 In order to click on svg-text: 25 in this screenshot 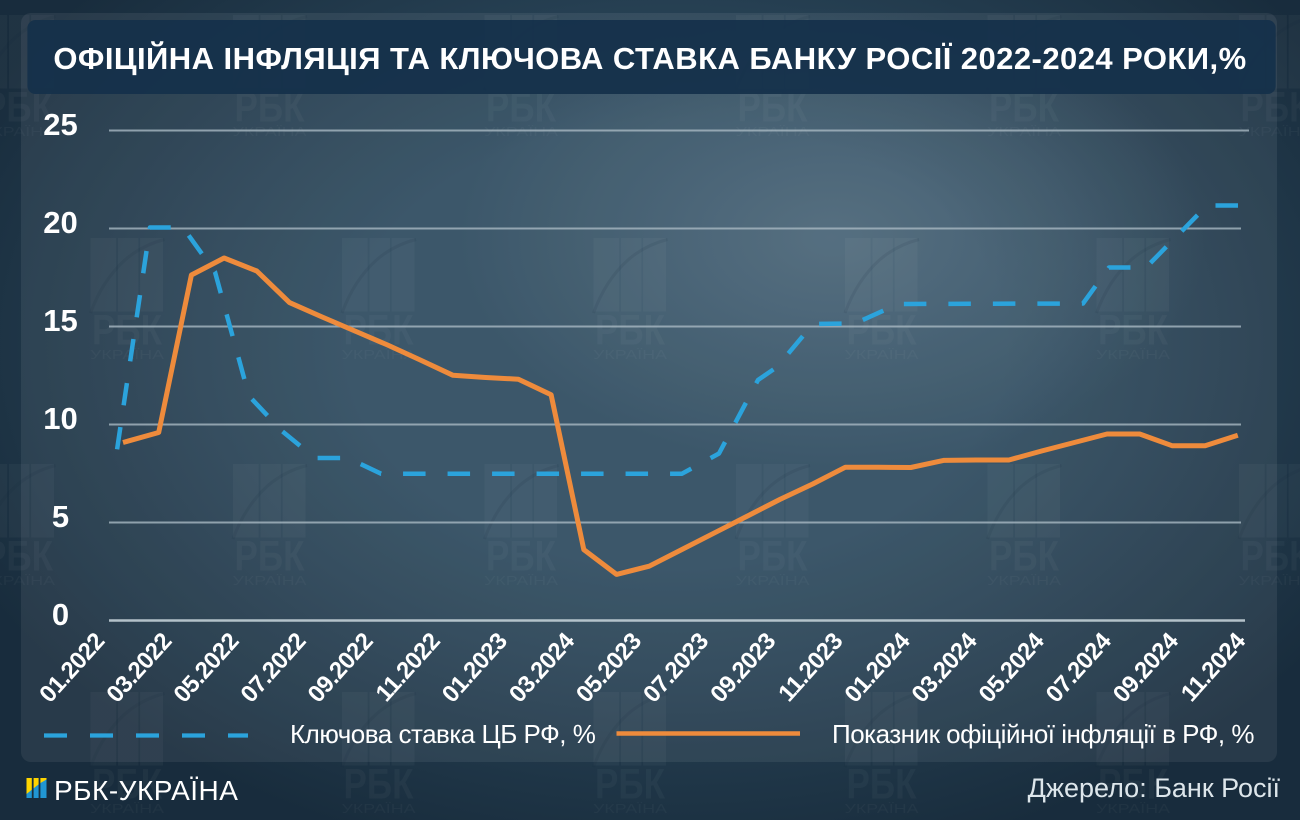, I will do `click(60, 124)`.